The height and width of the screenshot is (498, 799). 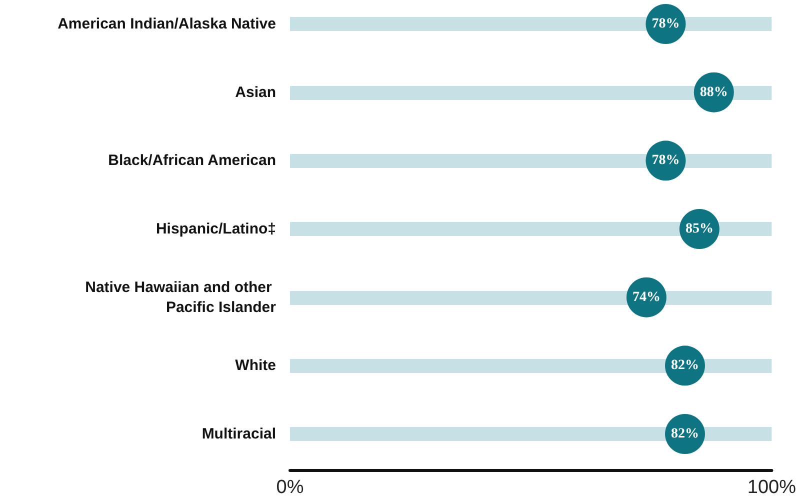 I want to click on data-label: 85%, so click(x=699, y=229).